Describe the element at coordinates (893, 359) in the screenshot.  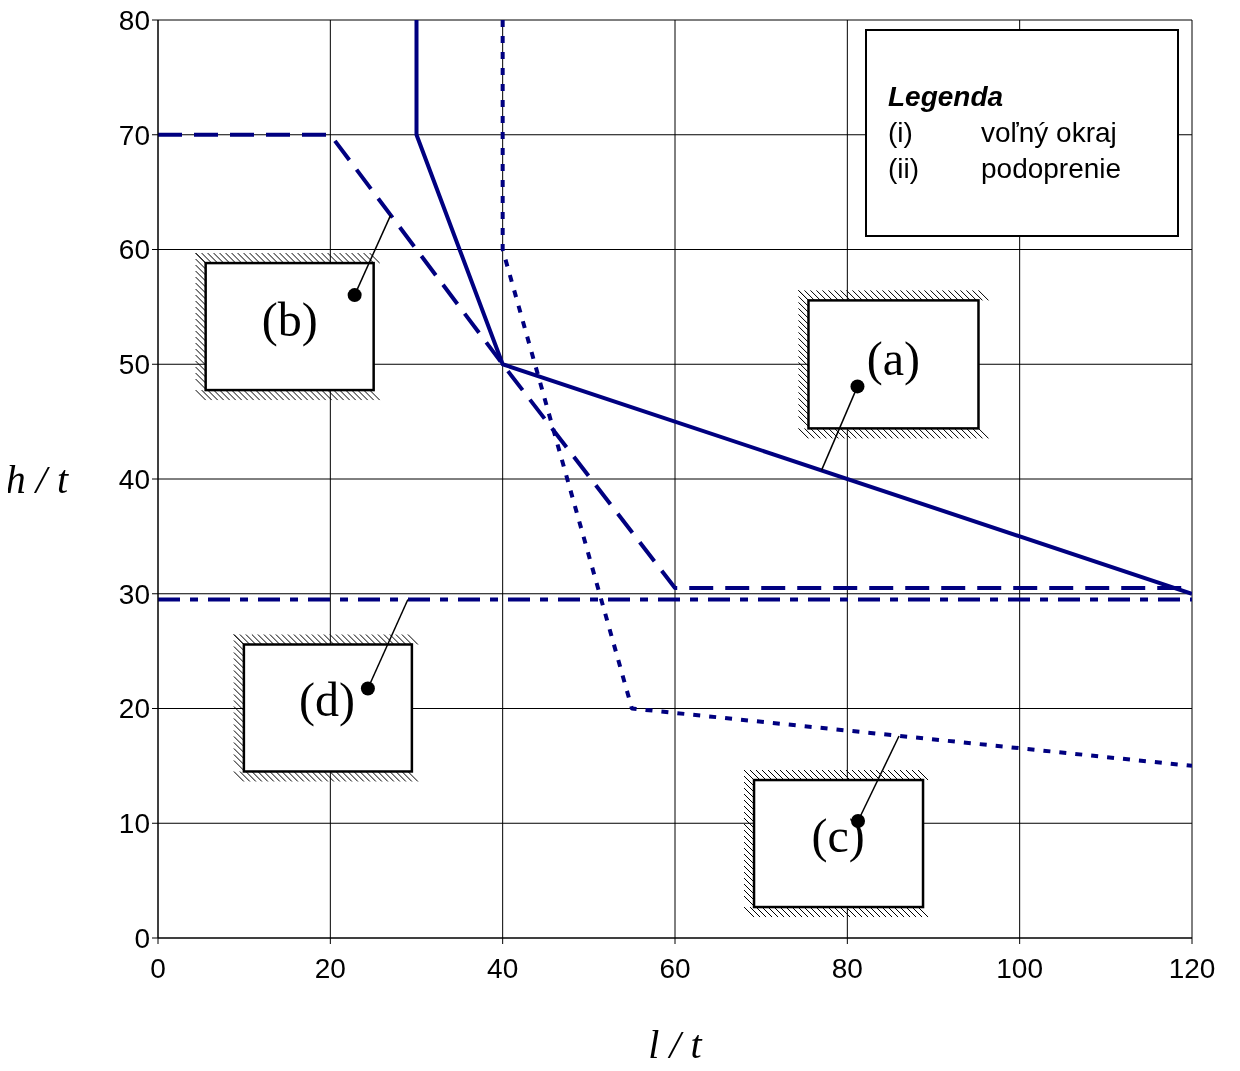
I see `annotation: (a)` at that location.